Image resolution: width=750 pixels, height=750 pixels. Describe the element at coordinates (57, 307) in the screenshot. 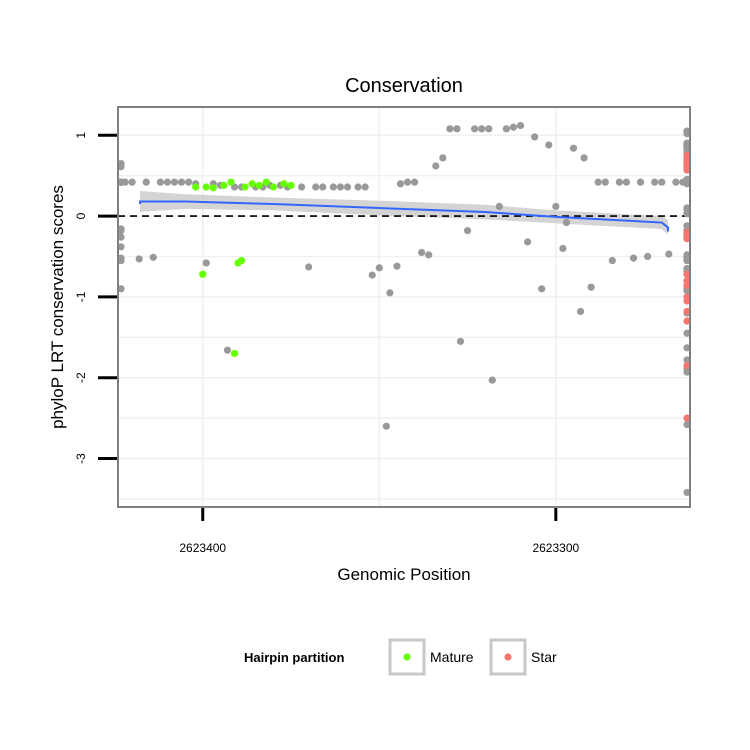

I see `y-axis-label: phyloP LRT conservation scores` at that location.